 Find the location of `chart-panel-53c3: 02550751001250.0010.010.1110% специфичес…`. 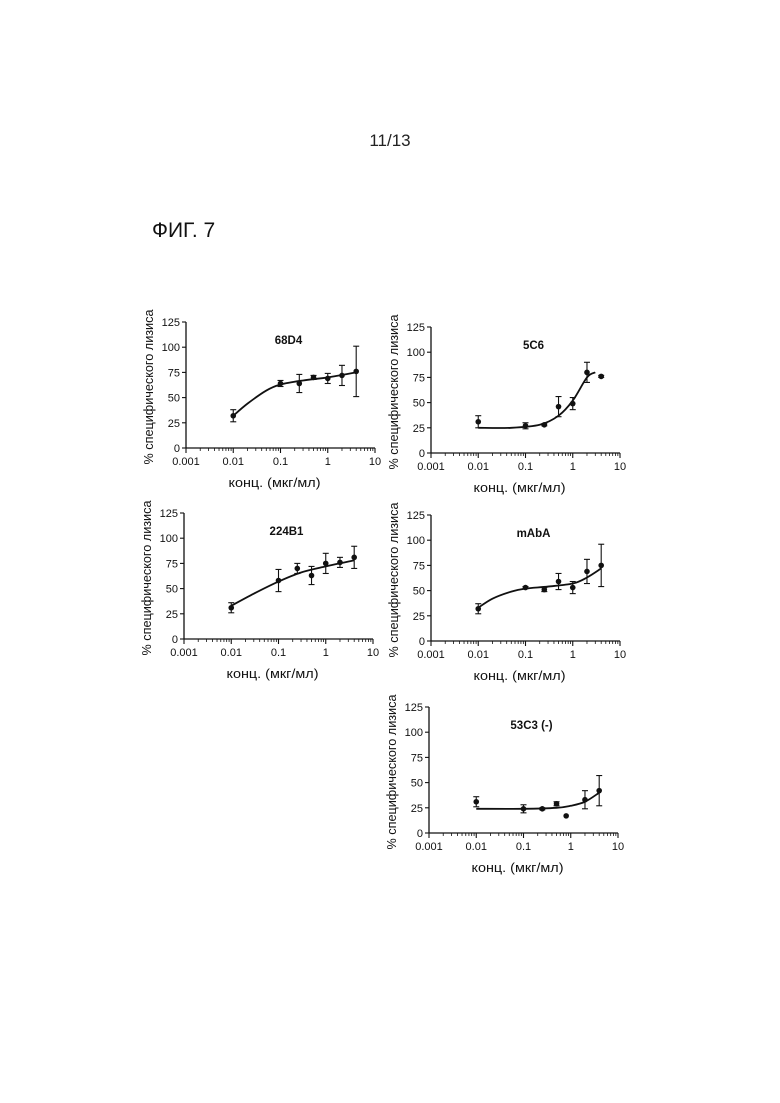

chart-panel-53c3: 02550751001250.0010.010.1110% специфичес… is located at coordinates (508, 780).